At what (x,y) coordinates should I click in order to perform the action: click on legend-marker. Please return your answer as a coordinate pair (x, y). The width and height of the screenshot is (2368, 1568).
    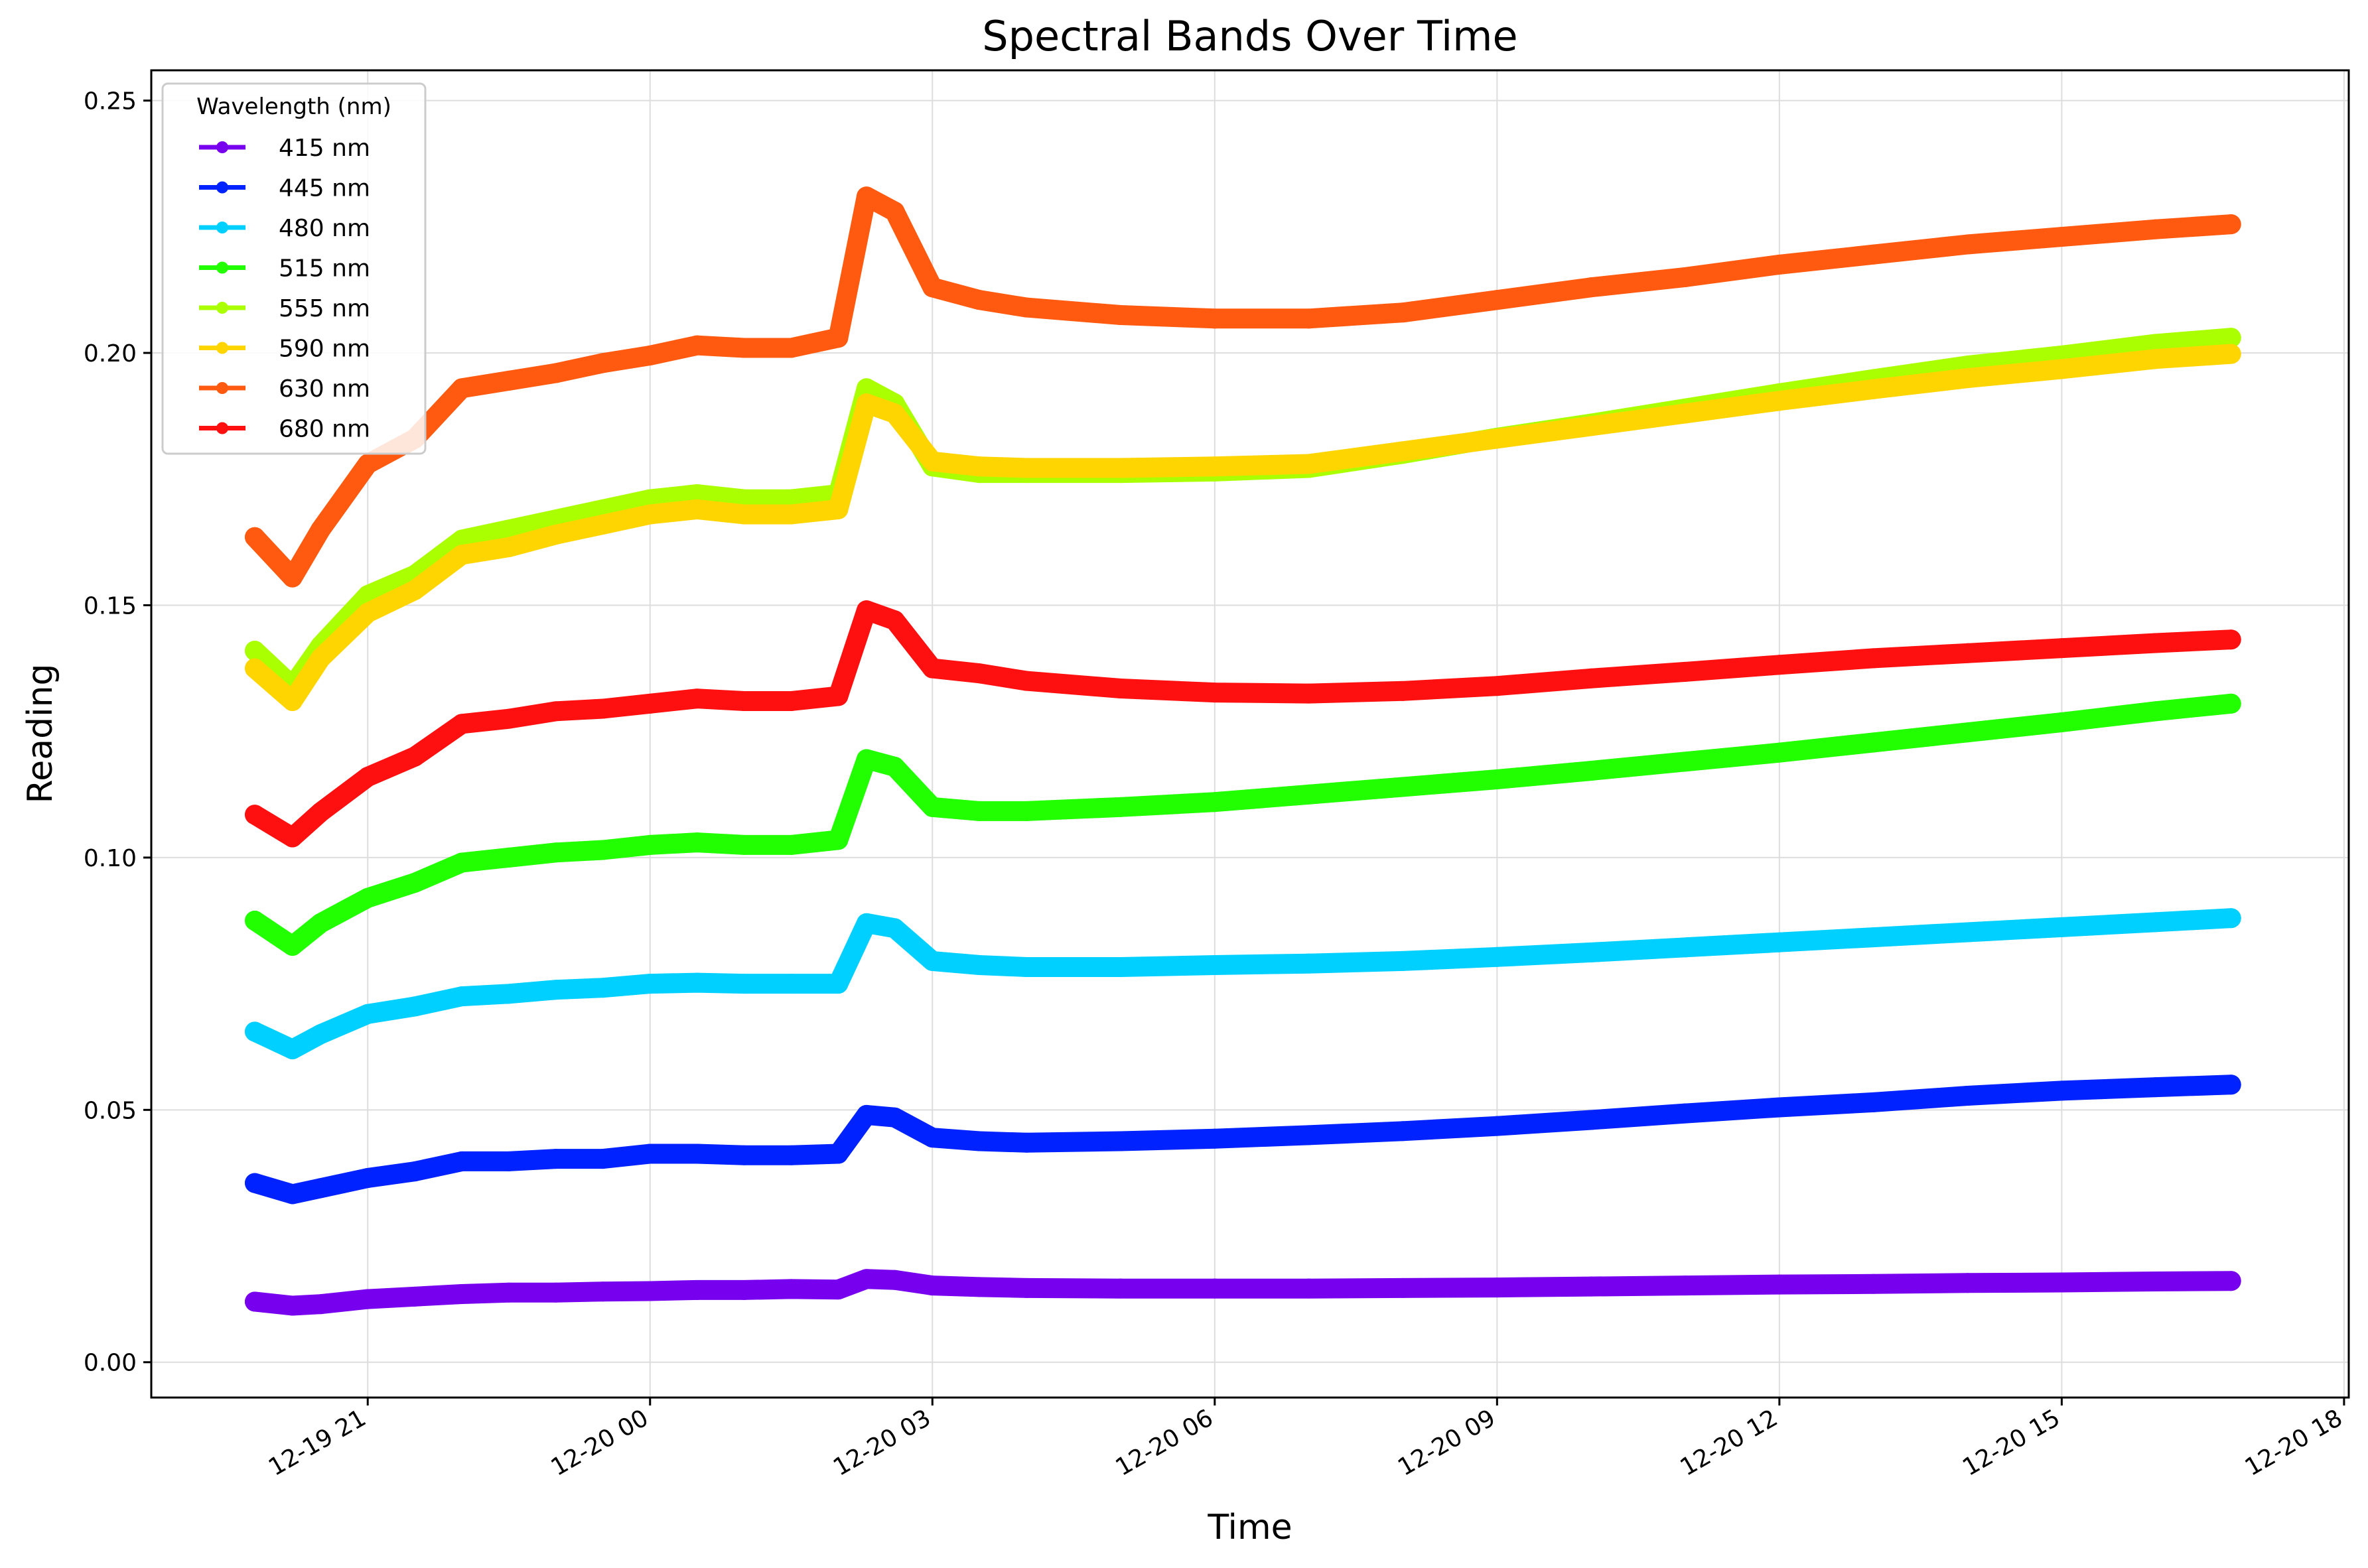
    Looking at the image, I should click on (222, 348).